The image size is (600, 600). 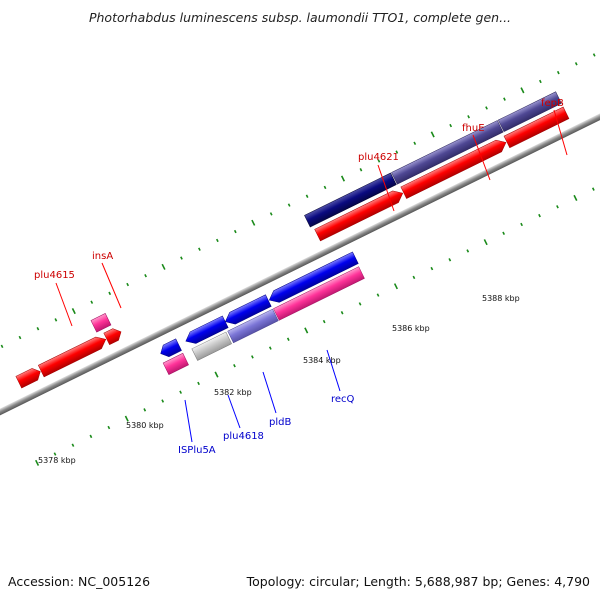 What do you see at coordinates (233, 392) in the screenshot?
I see `scale-label-5382: 5382 kbp` at bounding box center [233, 392].